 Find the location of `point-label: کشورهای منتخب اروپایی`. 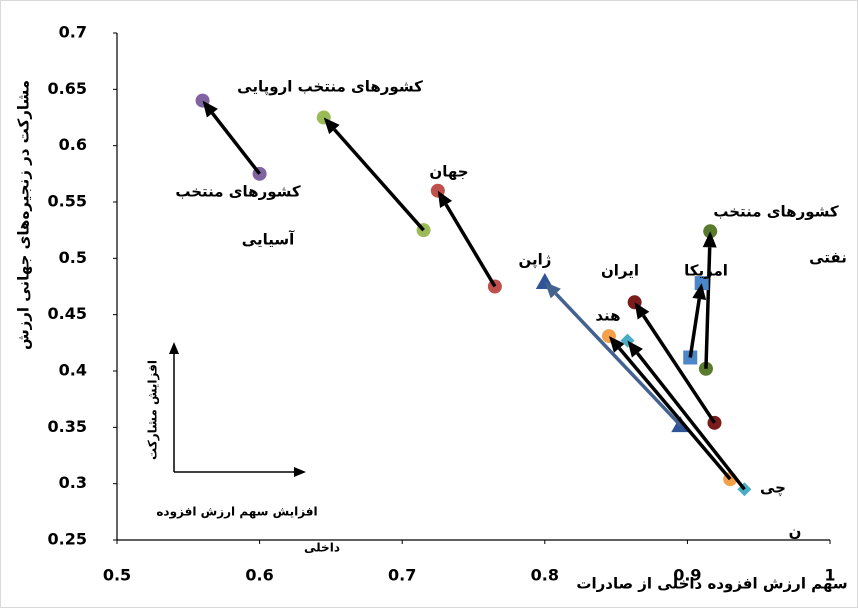

point-label: کشورهای منتخب اروپایی is located at coordinates (330, 87).